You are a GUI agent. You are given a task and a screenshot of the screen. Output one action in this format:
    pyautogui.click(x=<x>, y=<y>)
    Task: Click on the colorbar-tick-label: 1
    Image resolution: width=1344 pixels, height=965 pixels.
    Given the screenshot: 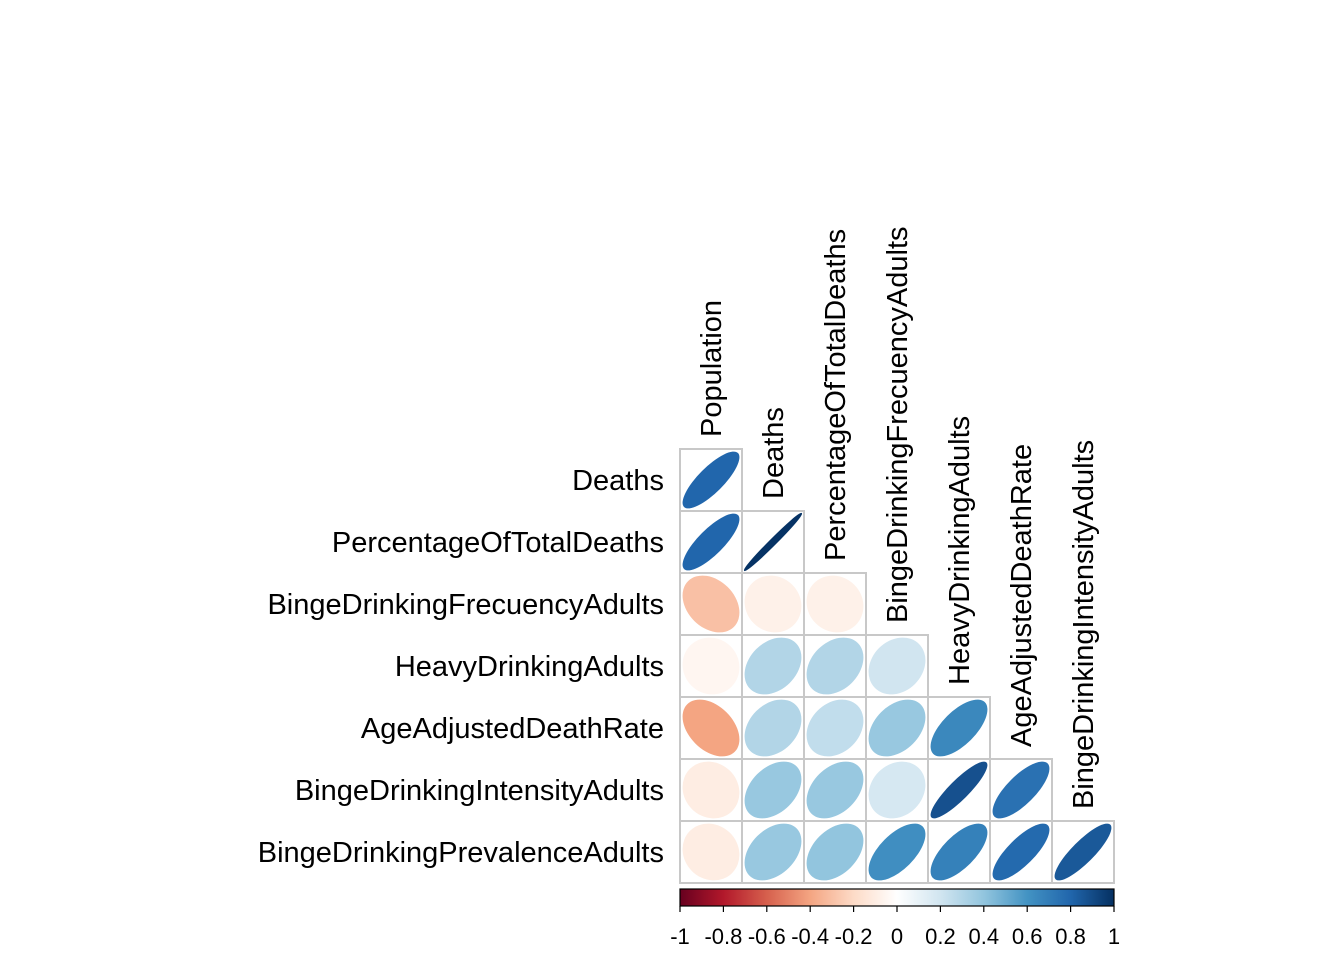 What is the action you would take?
    pyautogui.click(x=1114, y=936)
    